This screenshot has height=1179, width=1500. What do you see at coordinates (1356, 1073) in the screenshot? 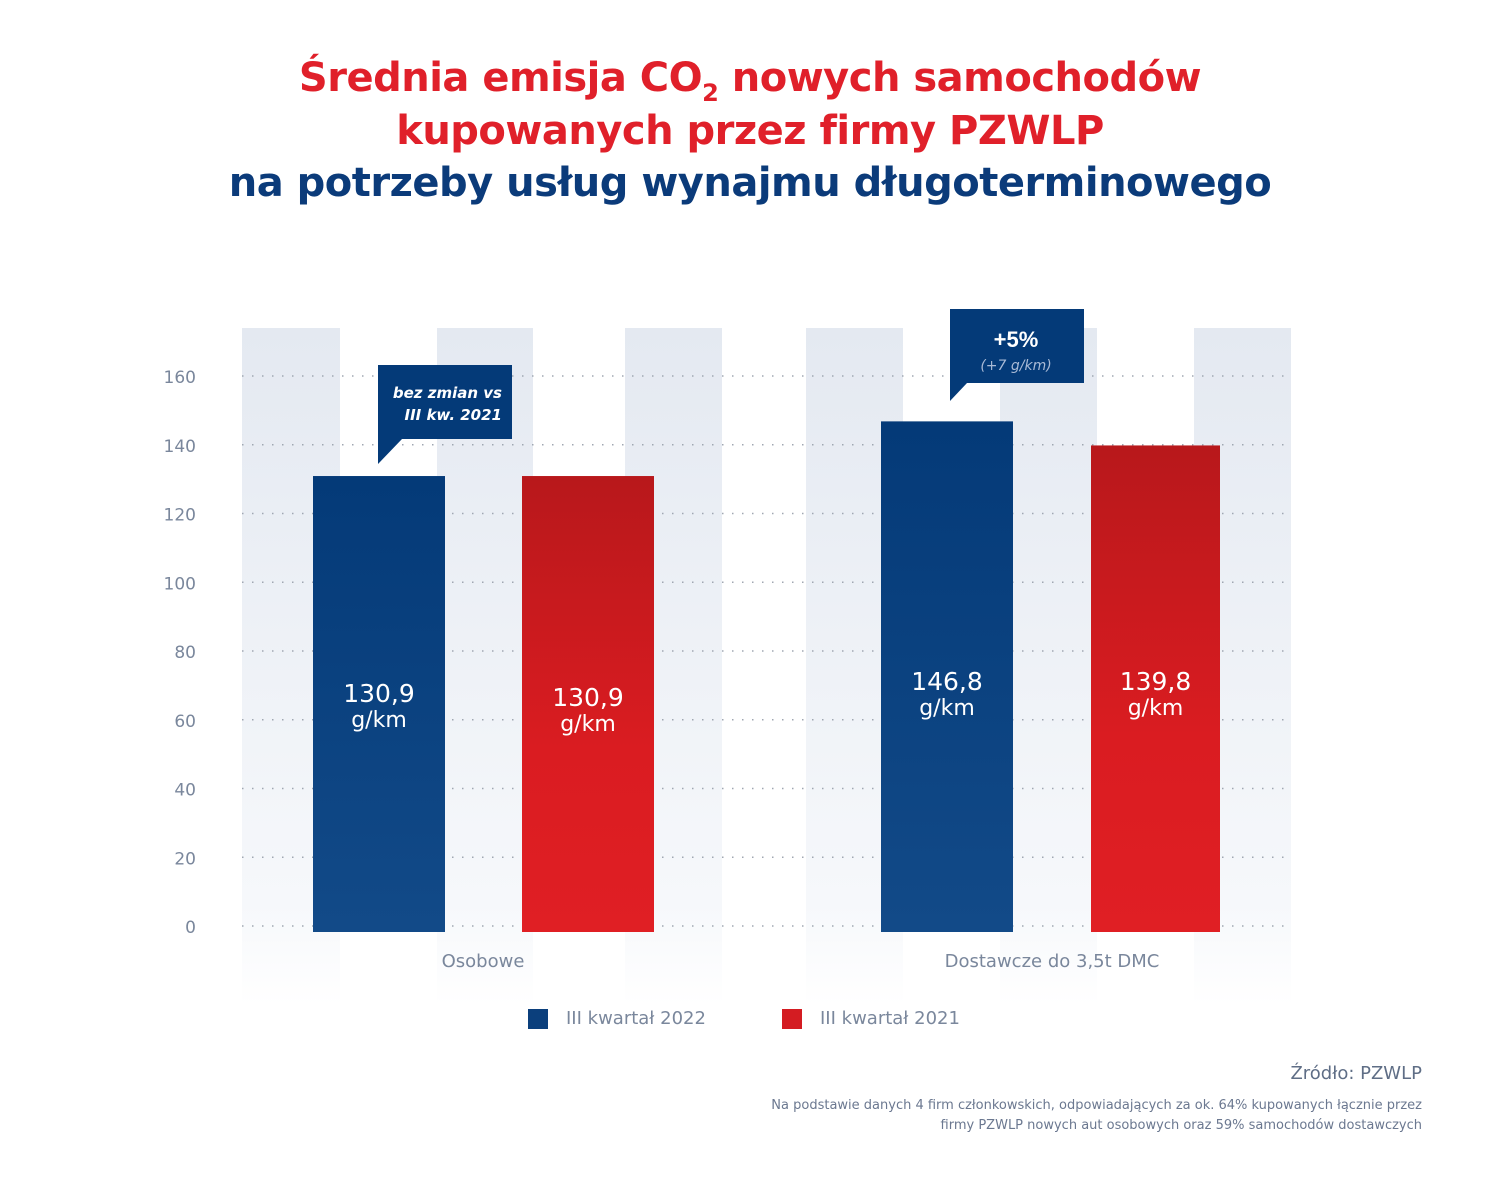
I see `source-label: Źródło: PZWLP` at bounding box center [1356, 1073].